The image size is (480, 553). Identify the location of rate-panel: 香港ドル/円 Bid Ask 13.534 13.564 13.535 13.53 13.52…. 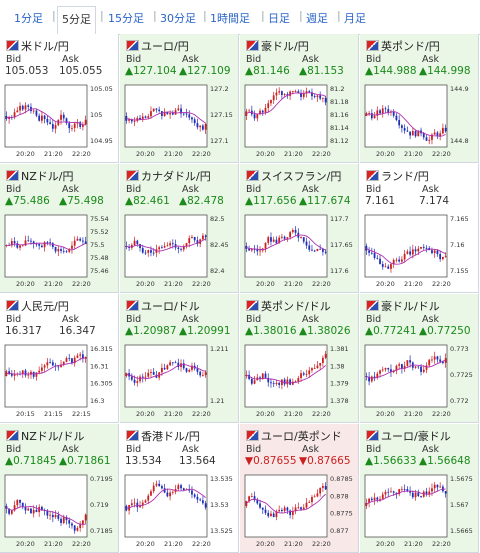
(179, 488).